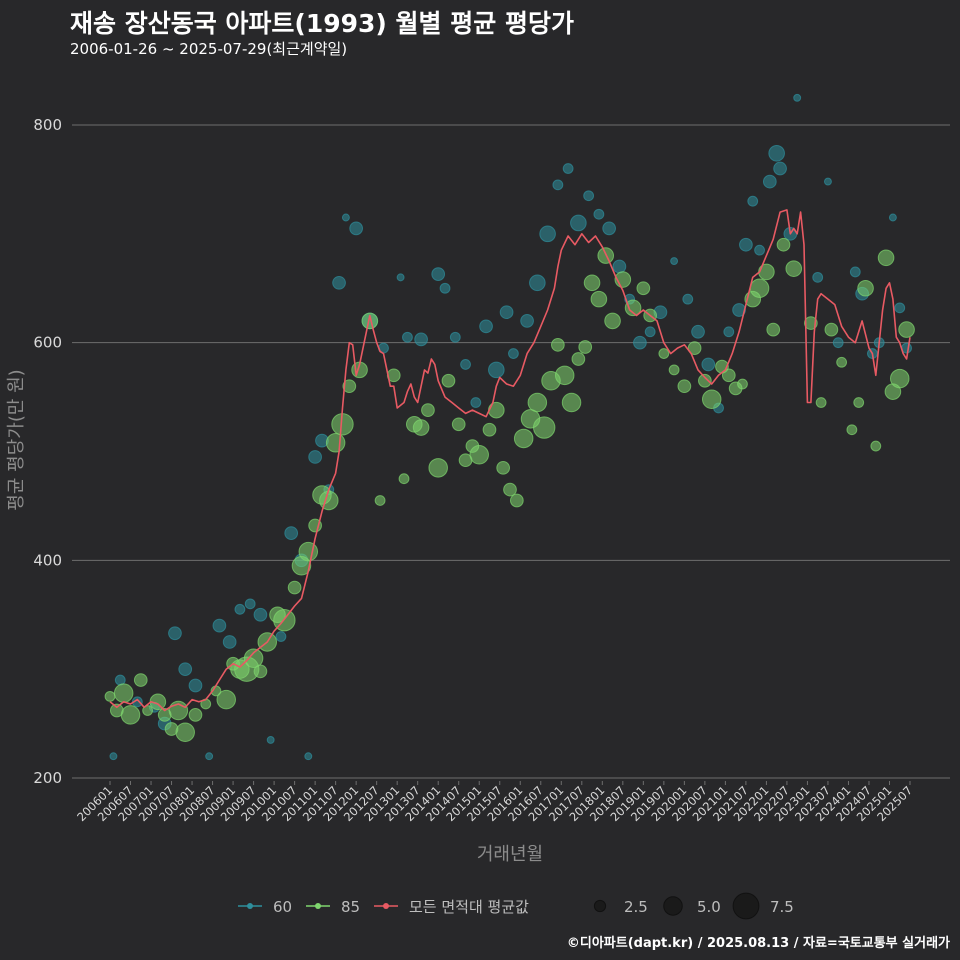  What do you see at coordinates (282, 907) in the screenshot?
I see `legend-series-label: 60` at bounding box center [282, 907].